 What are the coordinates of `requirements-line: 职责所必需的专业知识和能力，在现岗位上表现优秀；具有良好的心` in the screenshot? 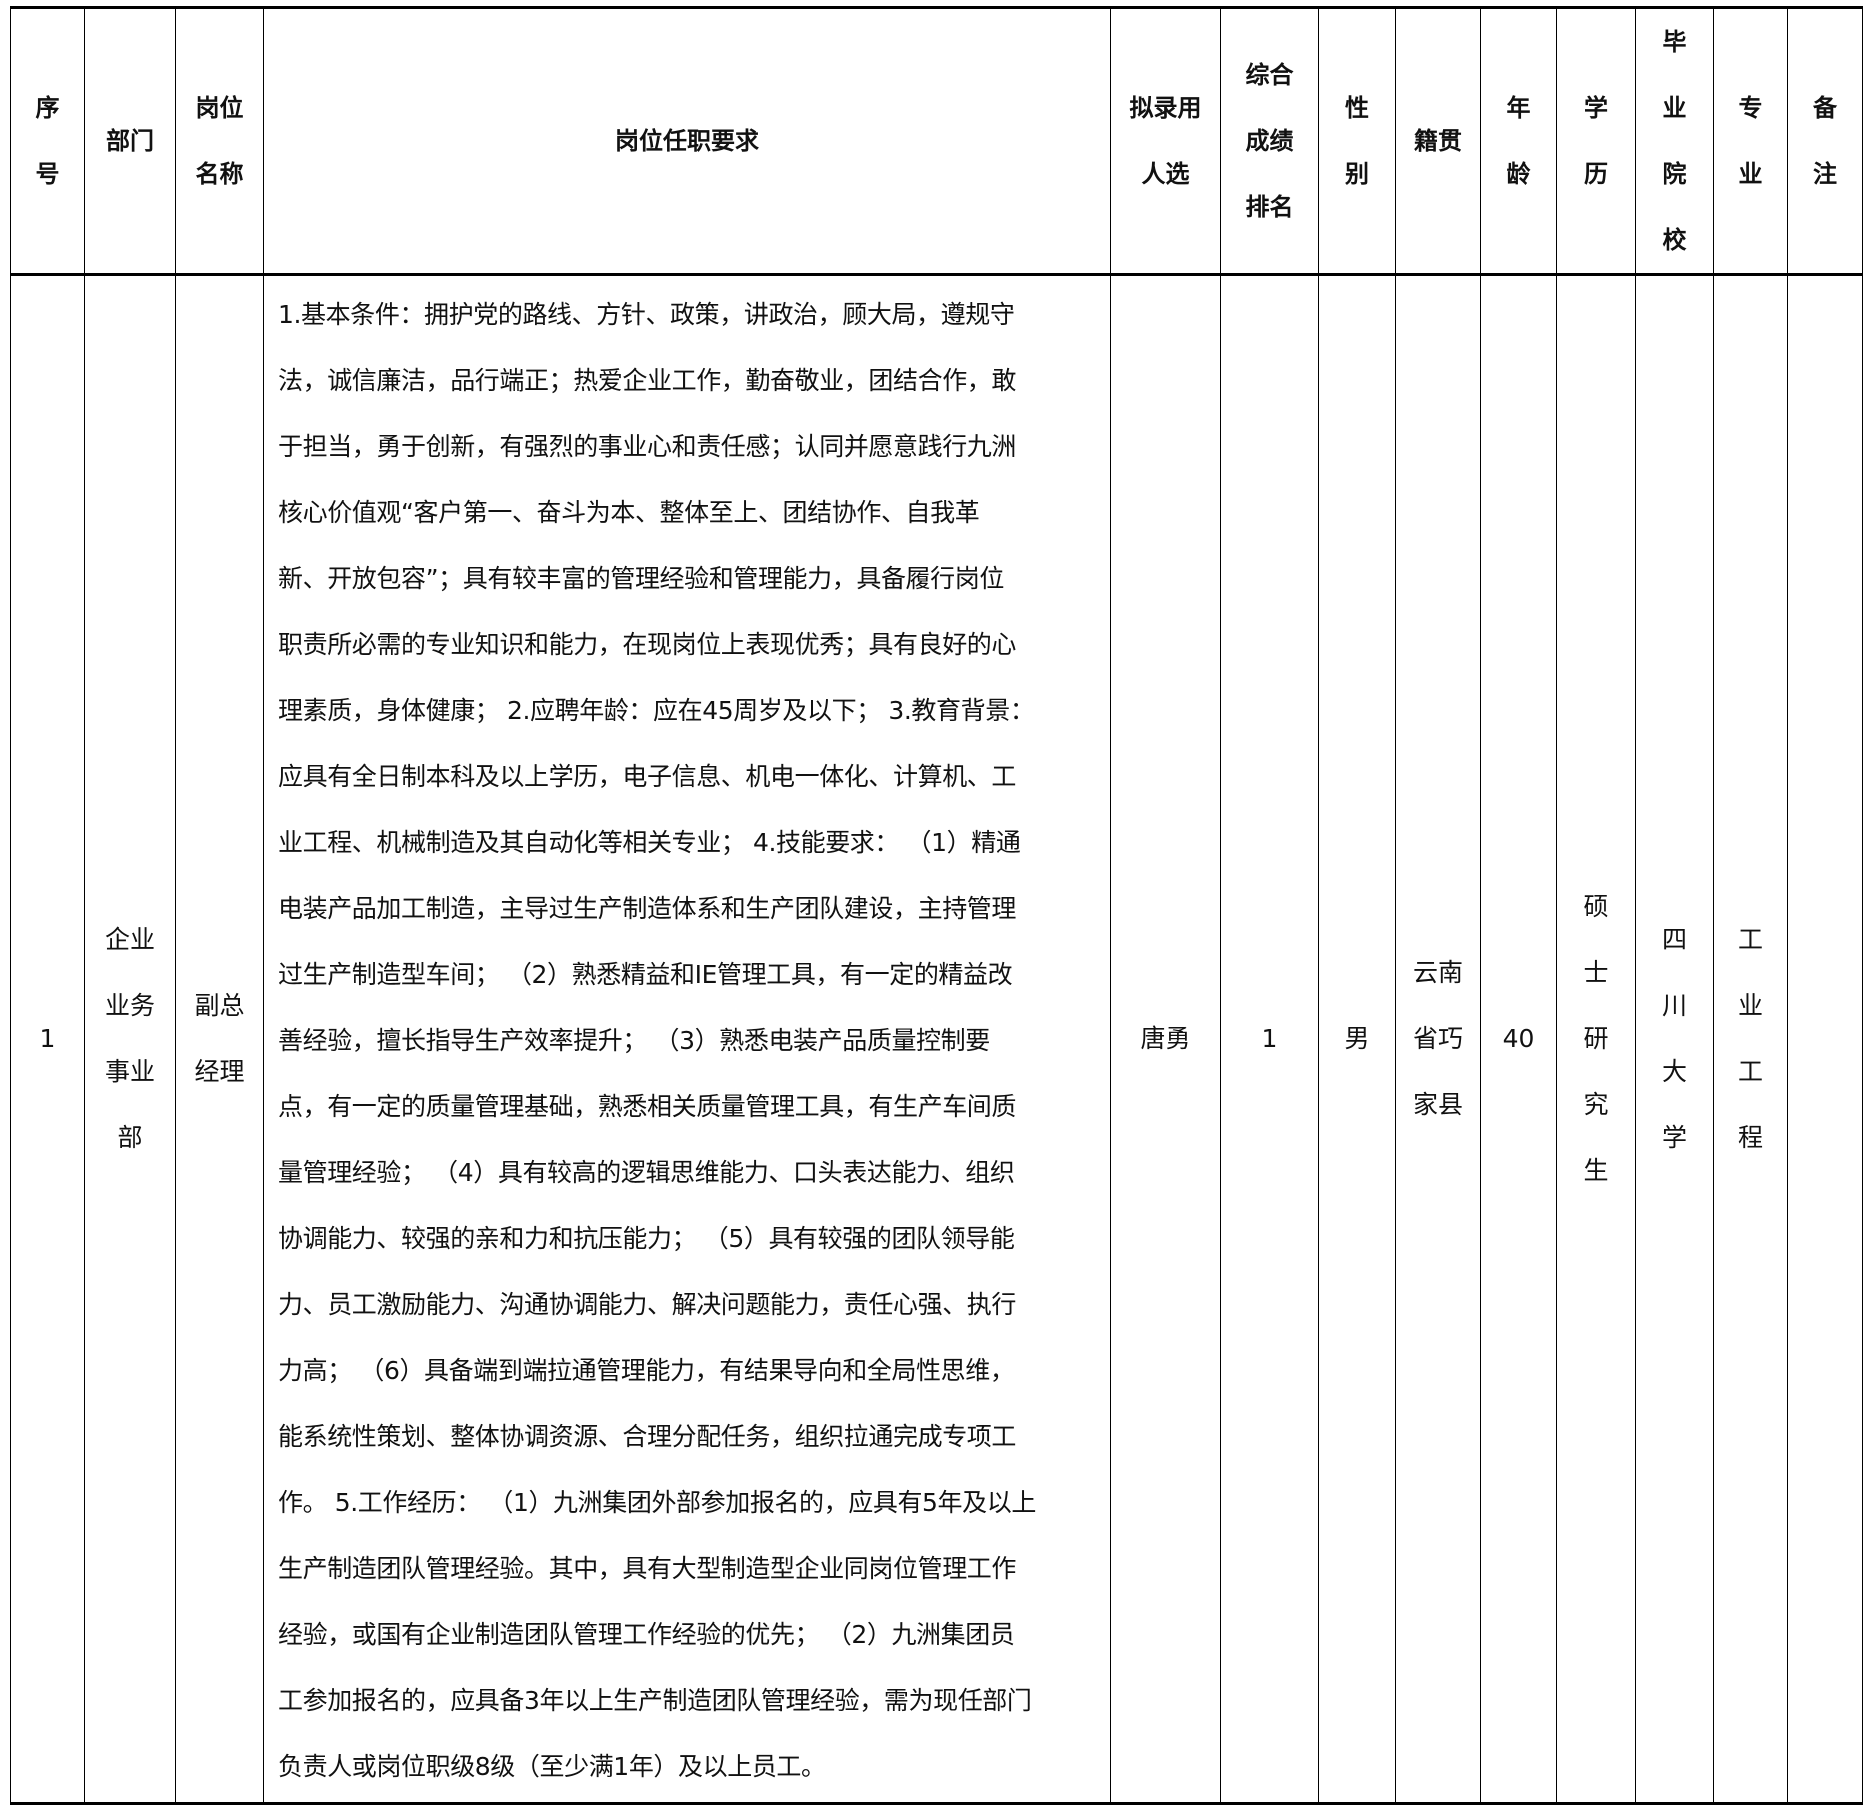 It's located at (647, 644).